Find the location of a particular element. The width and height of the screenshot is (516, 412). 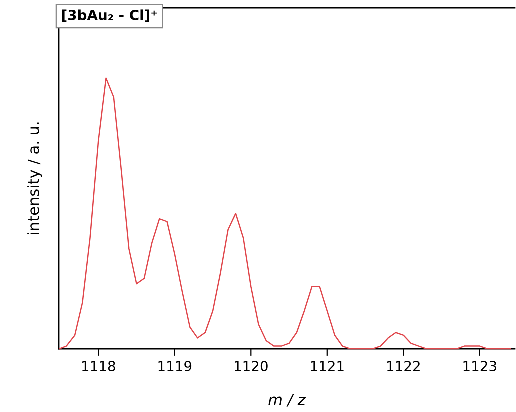

x-tick-label: 1119 is located at coordinates (175, 366).